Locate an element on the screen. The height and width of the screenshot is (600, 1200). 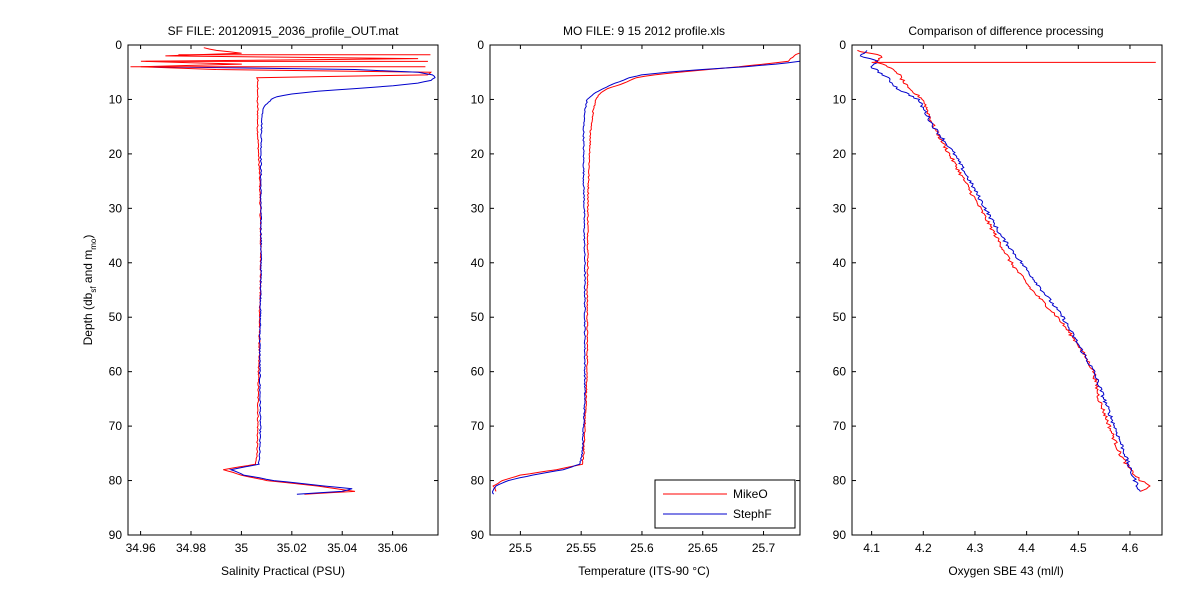
chart-title: Comparison of difference processing is located at coordinates (1005, 31).